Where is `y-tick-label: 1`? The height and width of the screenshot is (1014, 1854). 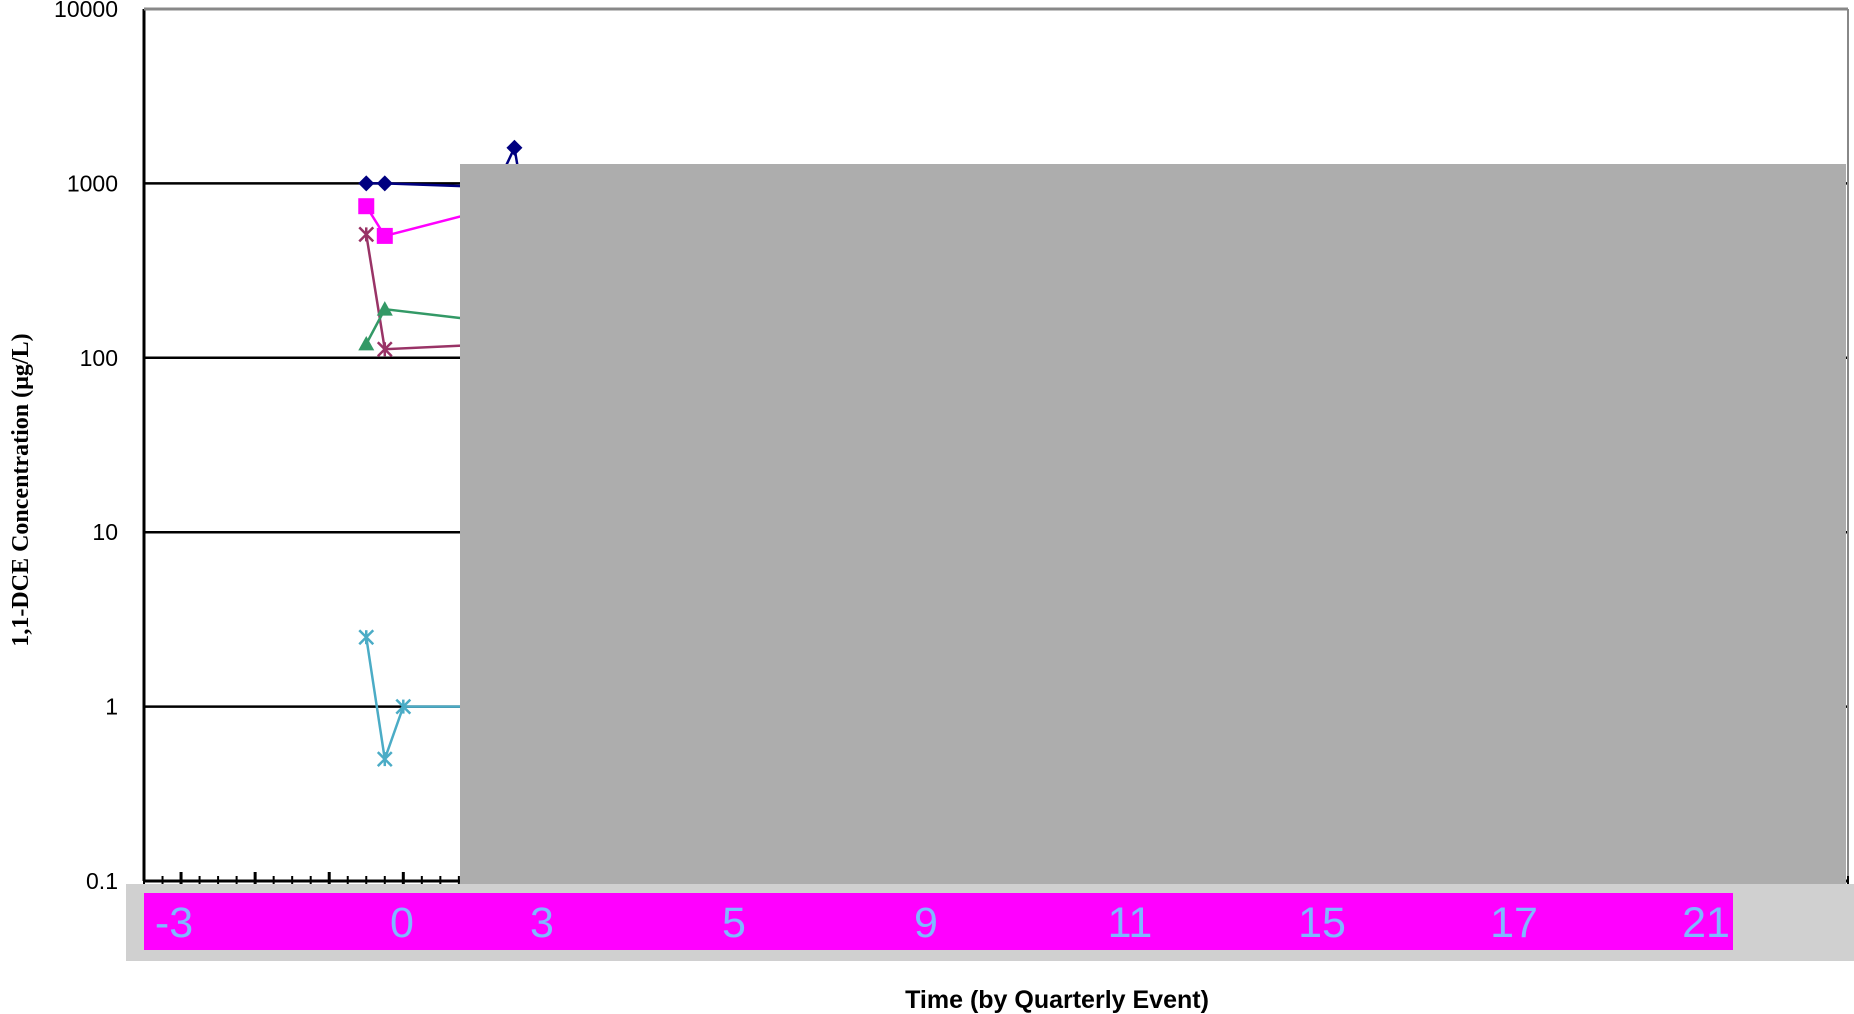
y-tick-label: 1 is located at coordinates (111, 707).